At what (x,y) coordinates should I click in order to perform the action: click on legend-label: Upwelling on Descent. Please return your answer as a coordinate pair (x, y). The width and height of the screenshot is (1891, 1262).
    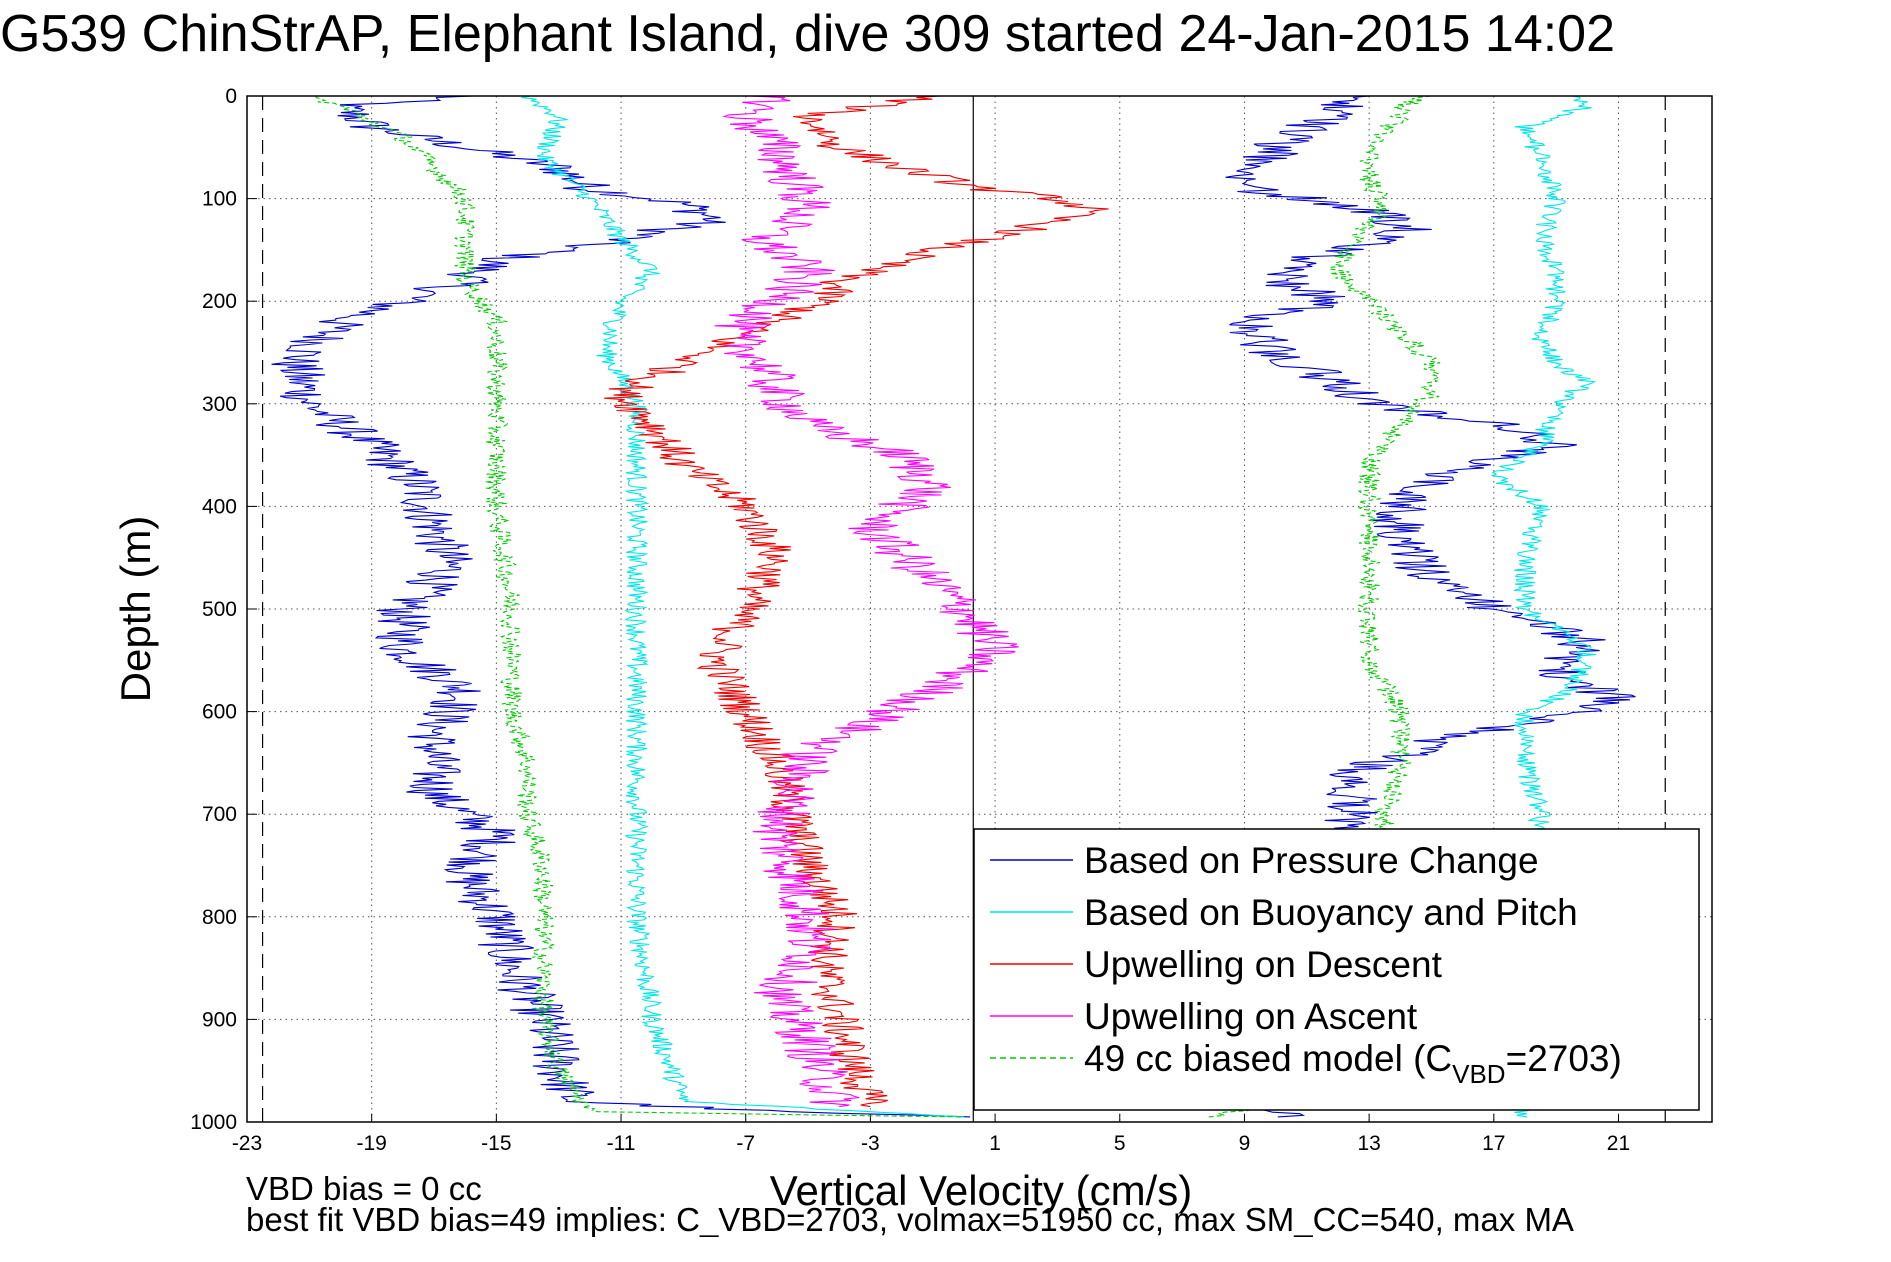
    Looking at the image, I should click on (1263, 964).